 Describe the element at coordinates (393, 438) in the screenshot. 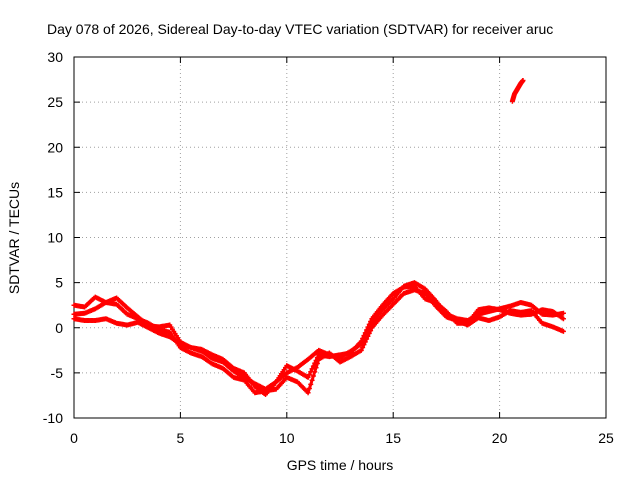

I see `x-tick-label: 15` at that location.